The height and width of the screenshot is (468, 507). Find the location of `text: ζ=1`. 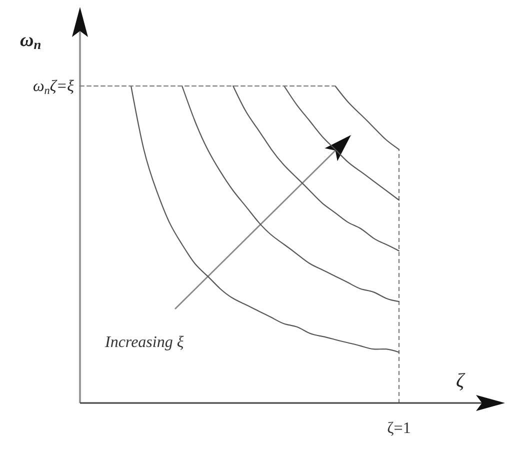

text: ζ=1 is located at coordinates (399, 428).